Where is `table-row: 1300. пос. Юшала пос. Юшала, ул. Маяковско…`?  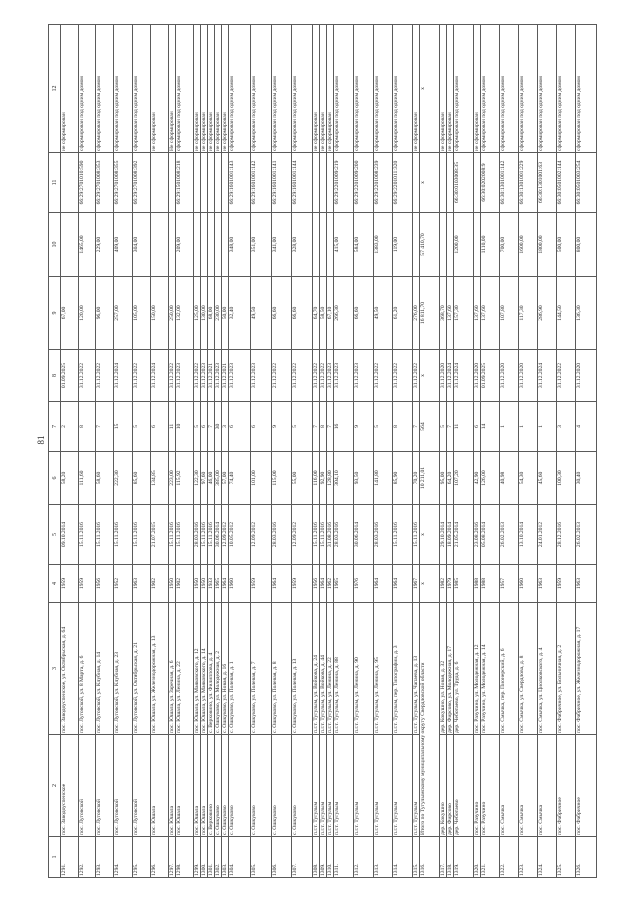
table-row: 1300. пос. Юшала пос. Юшала, ул. Маяковско… is located at coordinates (204, 451).